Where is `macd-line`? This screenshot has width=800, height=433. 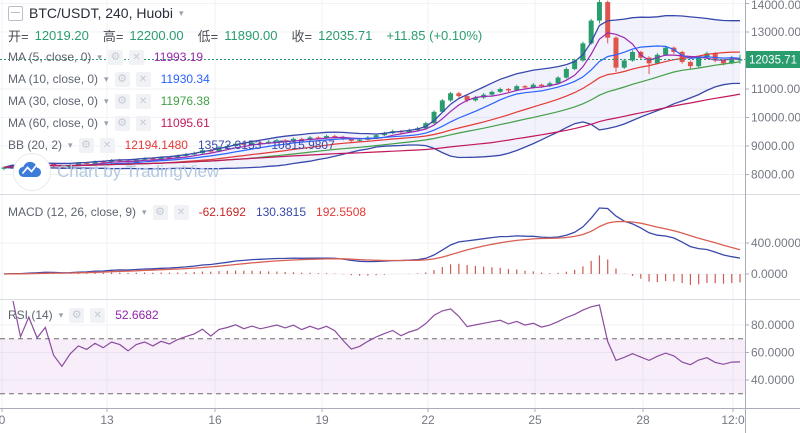 macd-line is located at coordinates (372, 241).